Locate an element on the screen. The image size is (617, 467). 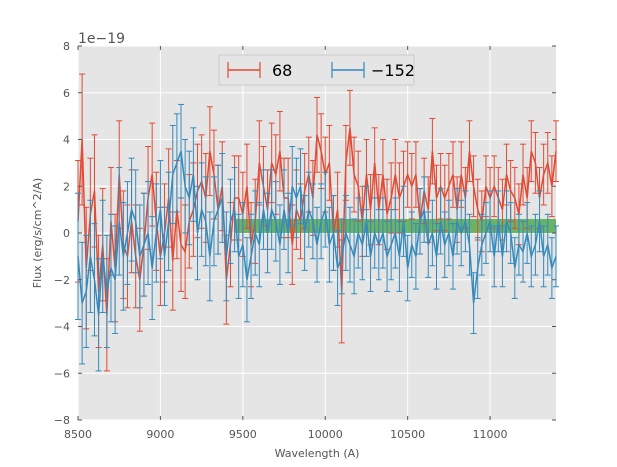
y-tick-label: 0 is located at coordinates (66, 233).